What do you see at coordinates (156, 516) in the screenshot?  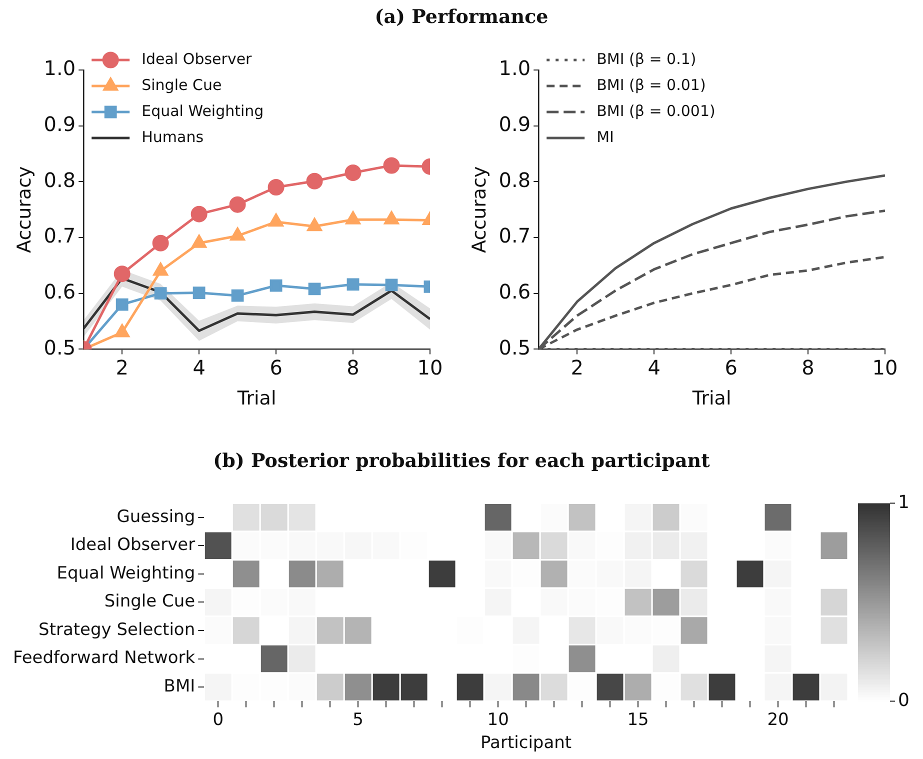 I see `y-tick-label: Guessing` at bounding box center [156, 516].